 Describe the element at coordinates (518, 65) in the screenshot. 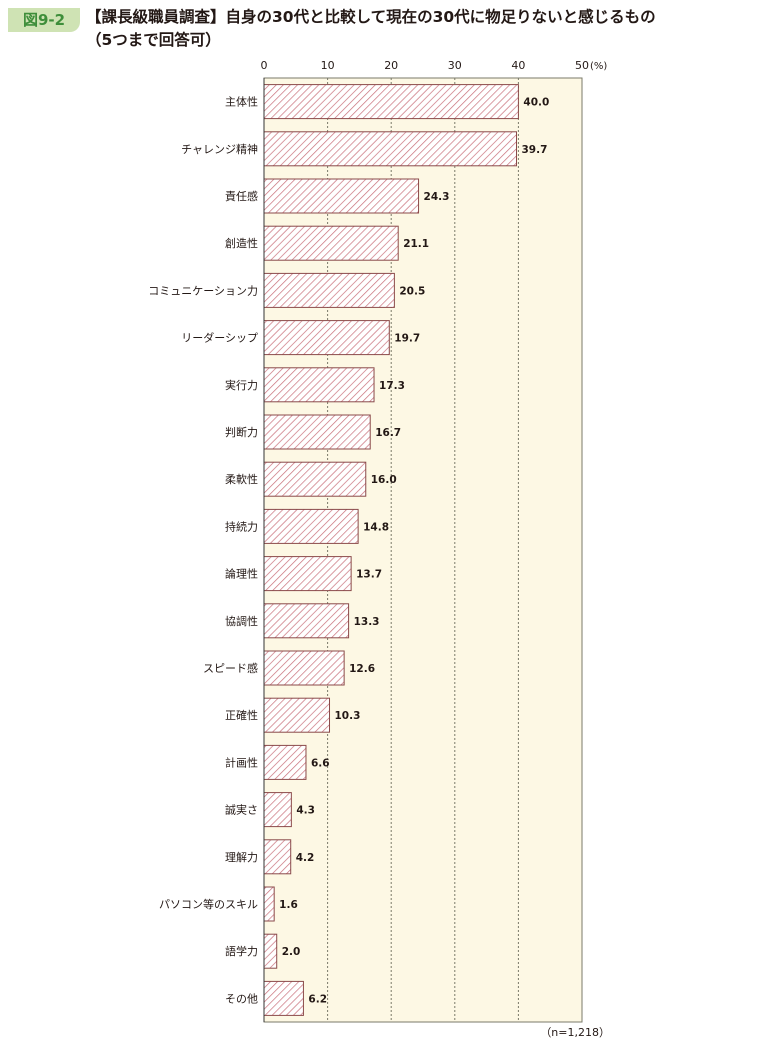

I see `x-tick-label: 40` at that location.